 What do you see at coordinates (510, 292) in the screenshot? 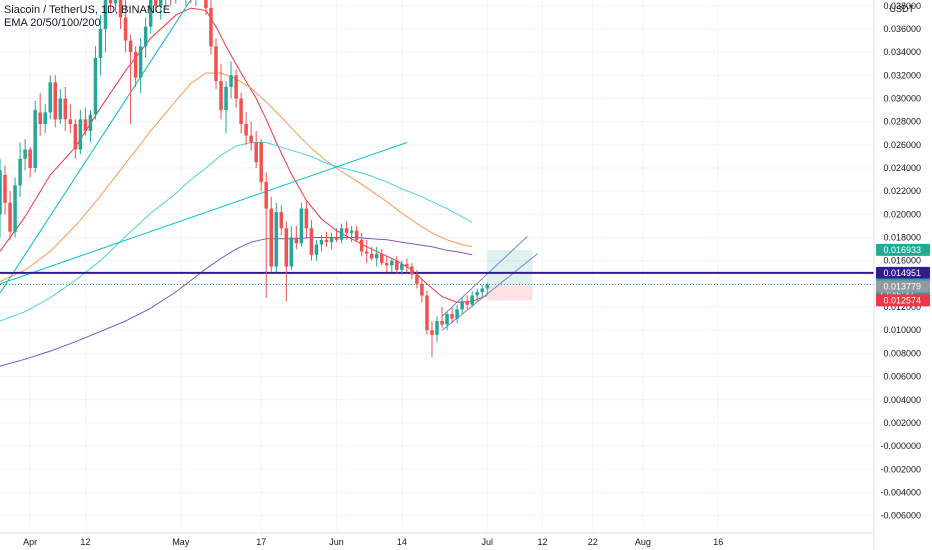
I see `position-stop-zone` at bounding box center [510, 292].